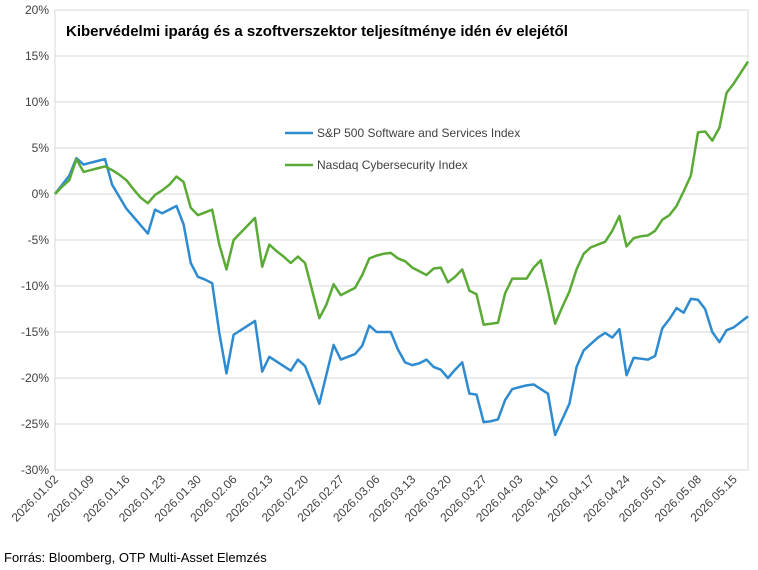 The width and height of the screenshot is (758, 570). What do you see at coordinates (37, 102) in the screenshot?
I see `y-tick-label: 10%` at bounding box center [37, 102].